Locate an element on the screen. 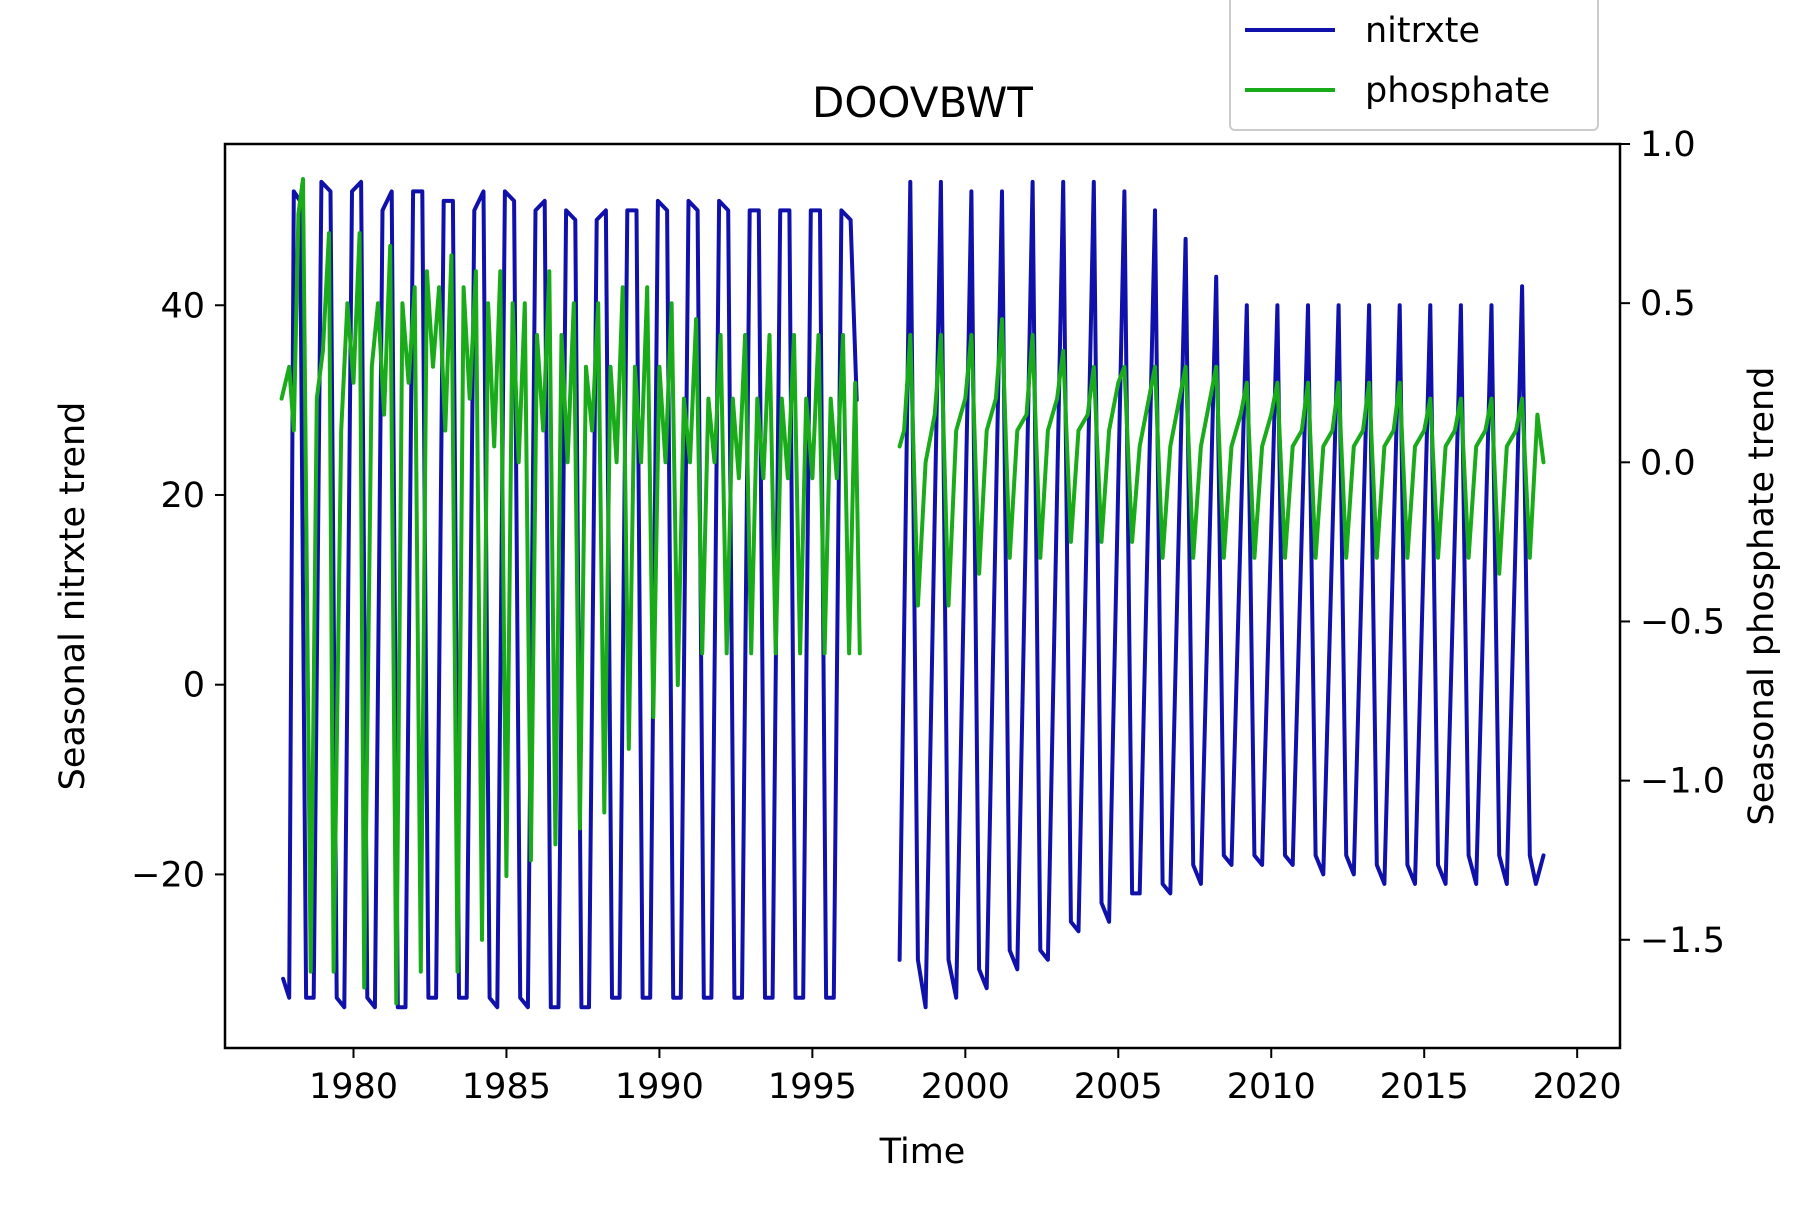 The image size is (1800, 1205). legend-label-phosphate: phosphate is located at coordinates (1457, 91).